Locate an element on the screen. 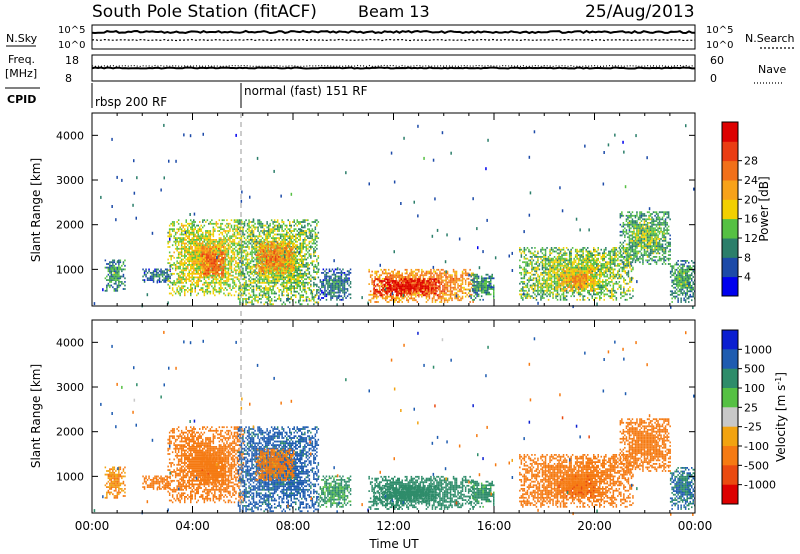 Image resolution: width=800 pixels, height=554 pixels. freq-left-tick-top: 18 is located at coordinates (72, 60).